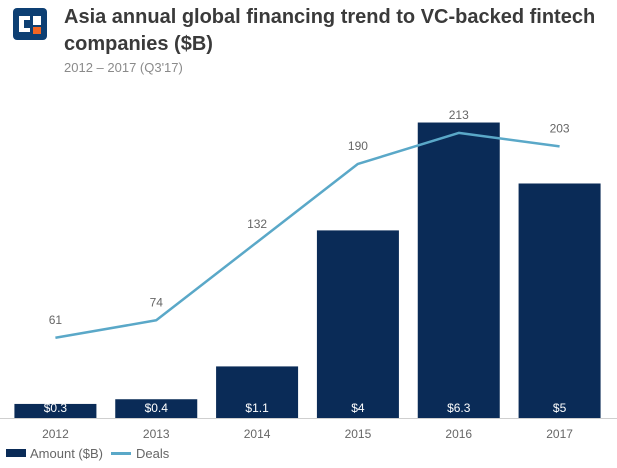  I want to click on legend: Amount ($B) Deals, so click(91, 453).